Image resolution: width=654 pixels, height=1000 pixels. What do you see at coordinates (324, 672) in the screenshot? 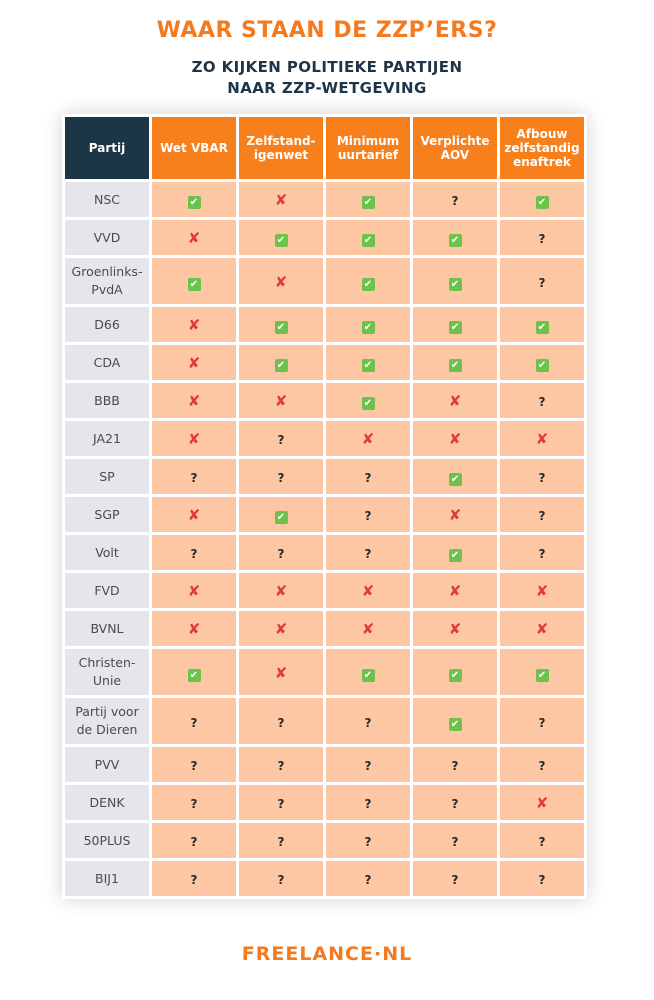
I see `party-row: Christen- Unie ✔ ✘ ✔ ✔ ✔` at bounding box center [324, 672].